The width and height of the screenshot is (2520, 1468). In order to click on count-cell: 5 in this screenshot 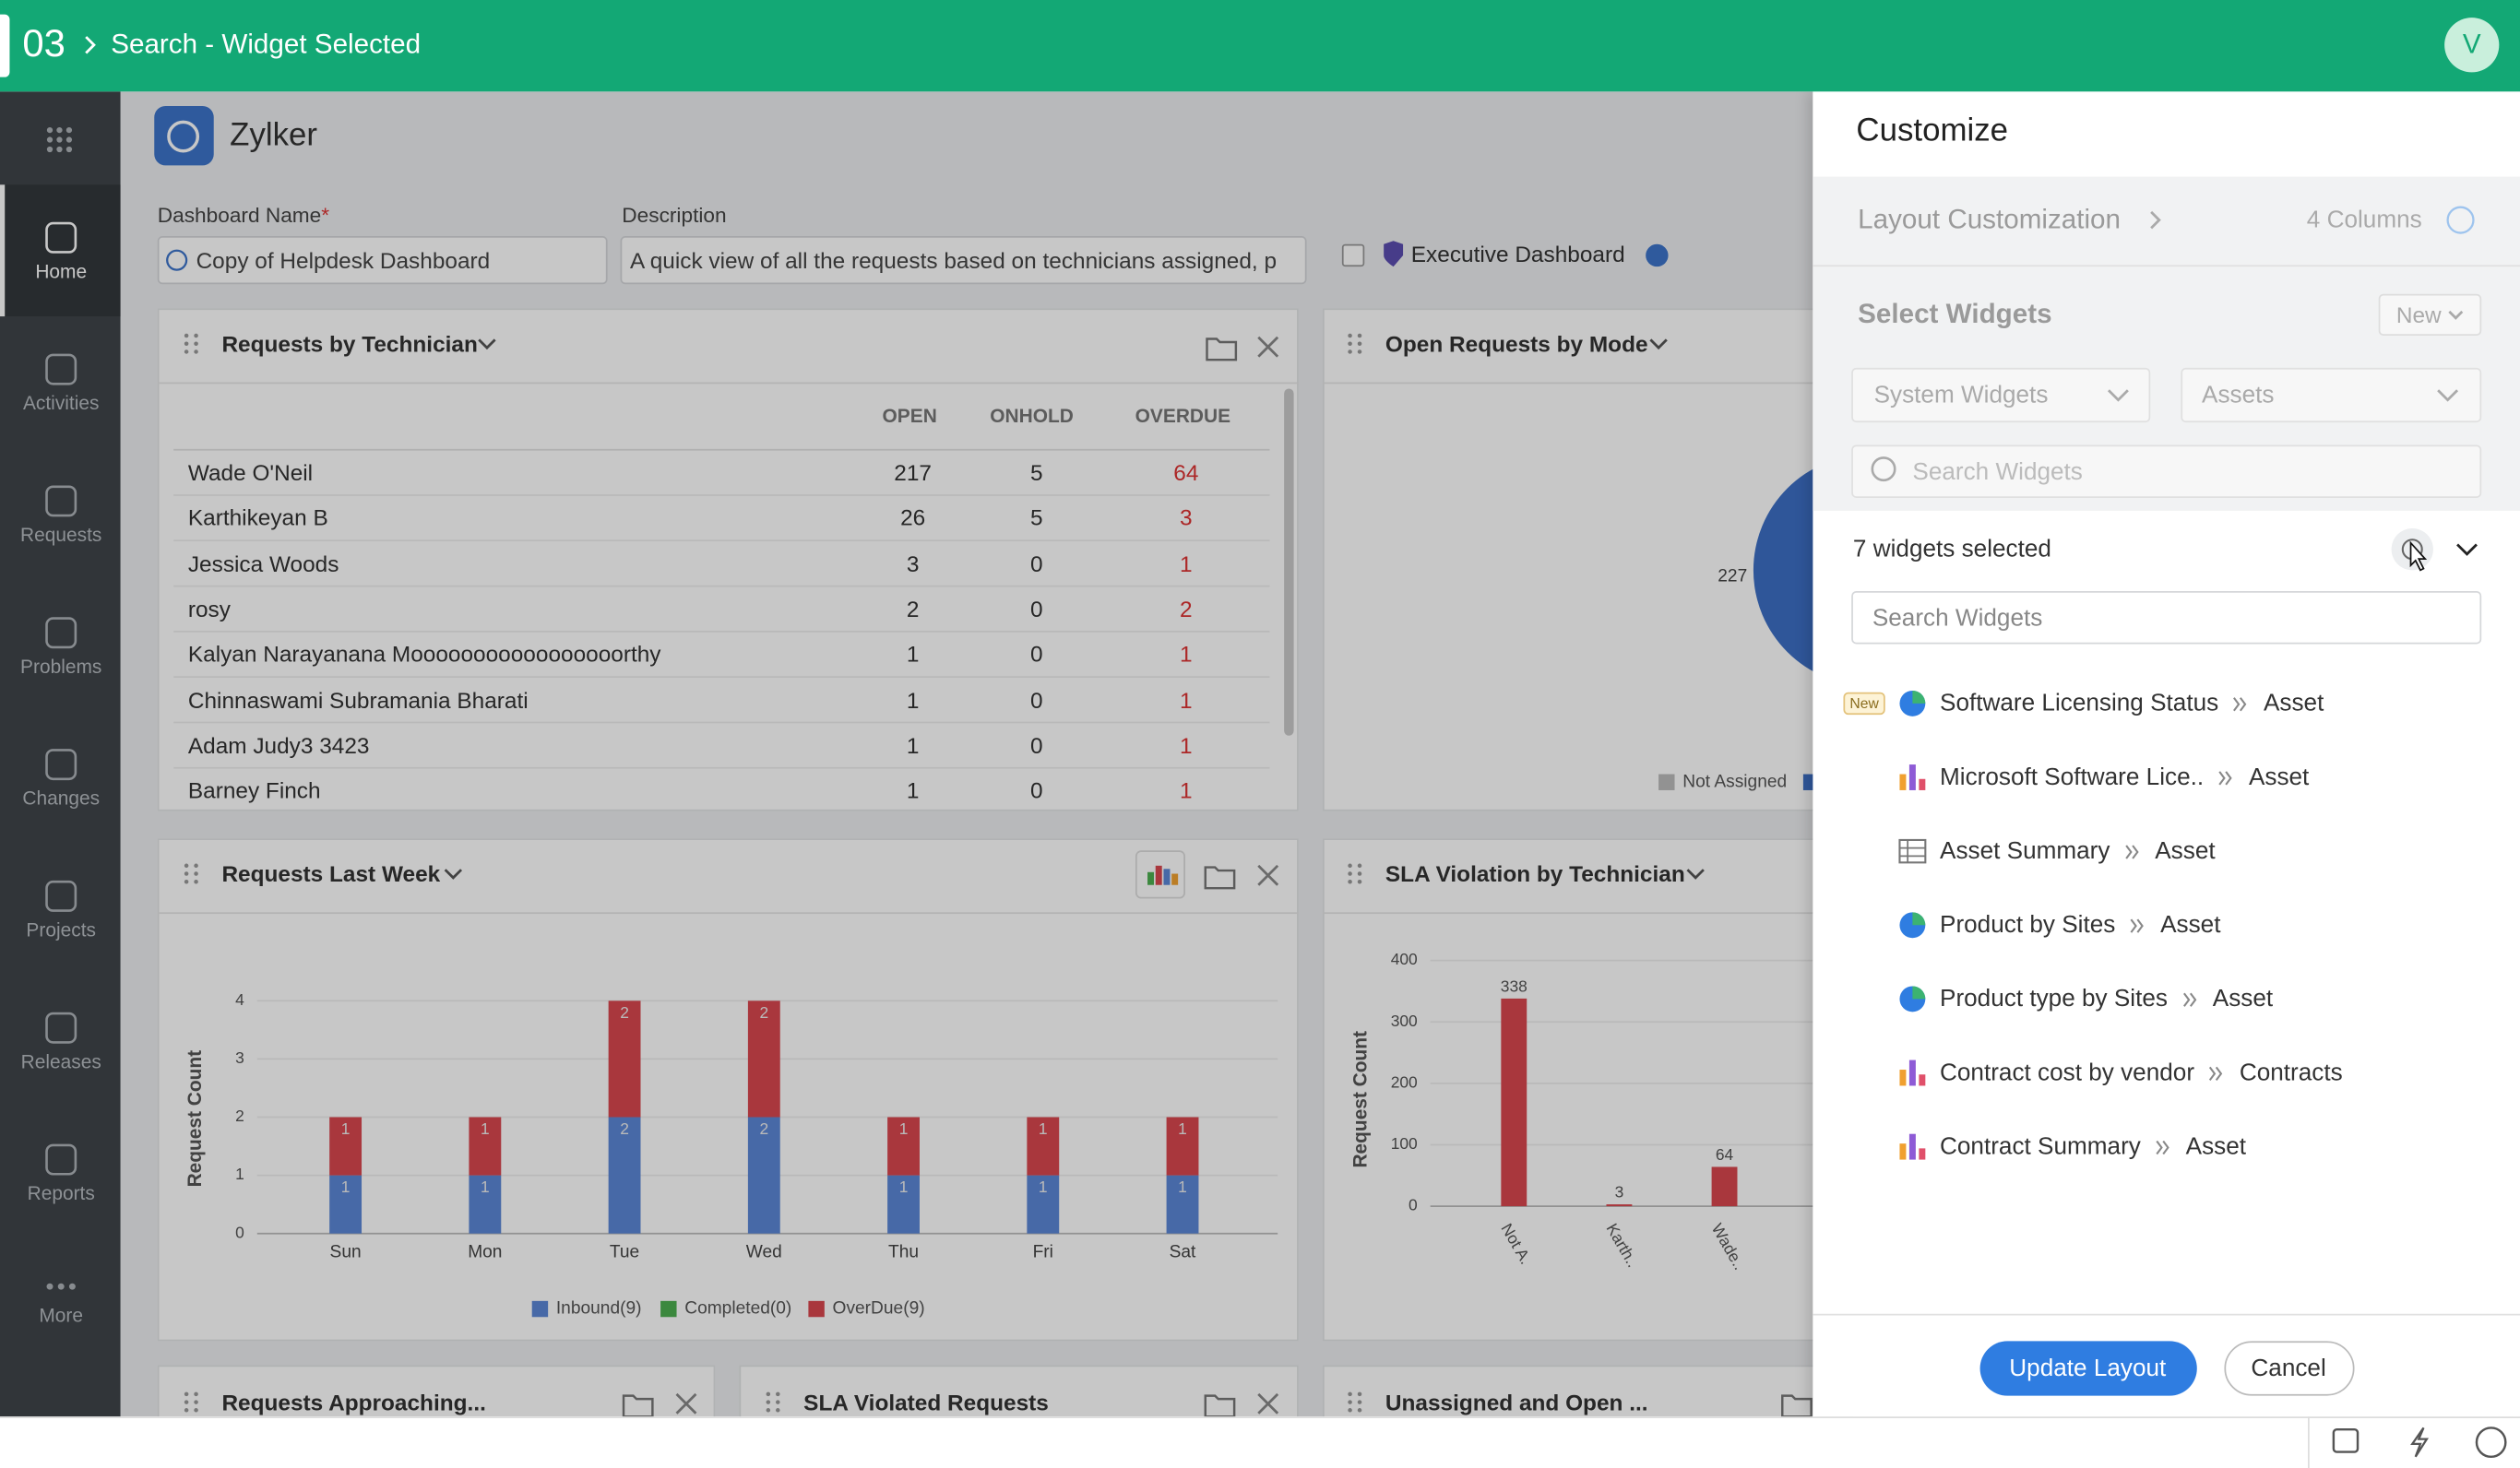, I will do `click(1036, 472)`.